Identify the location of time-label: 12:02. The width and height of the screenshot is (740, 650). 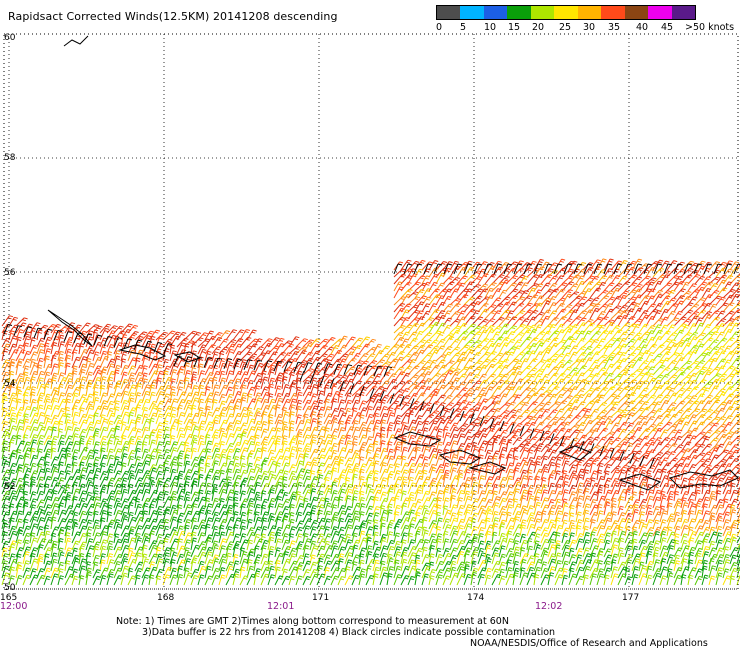
(548, 606).